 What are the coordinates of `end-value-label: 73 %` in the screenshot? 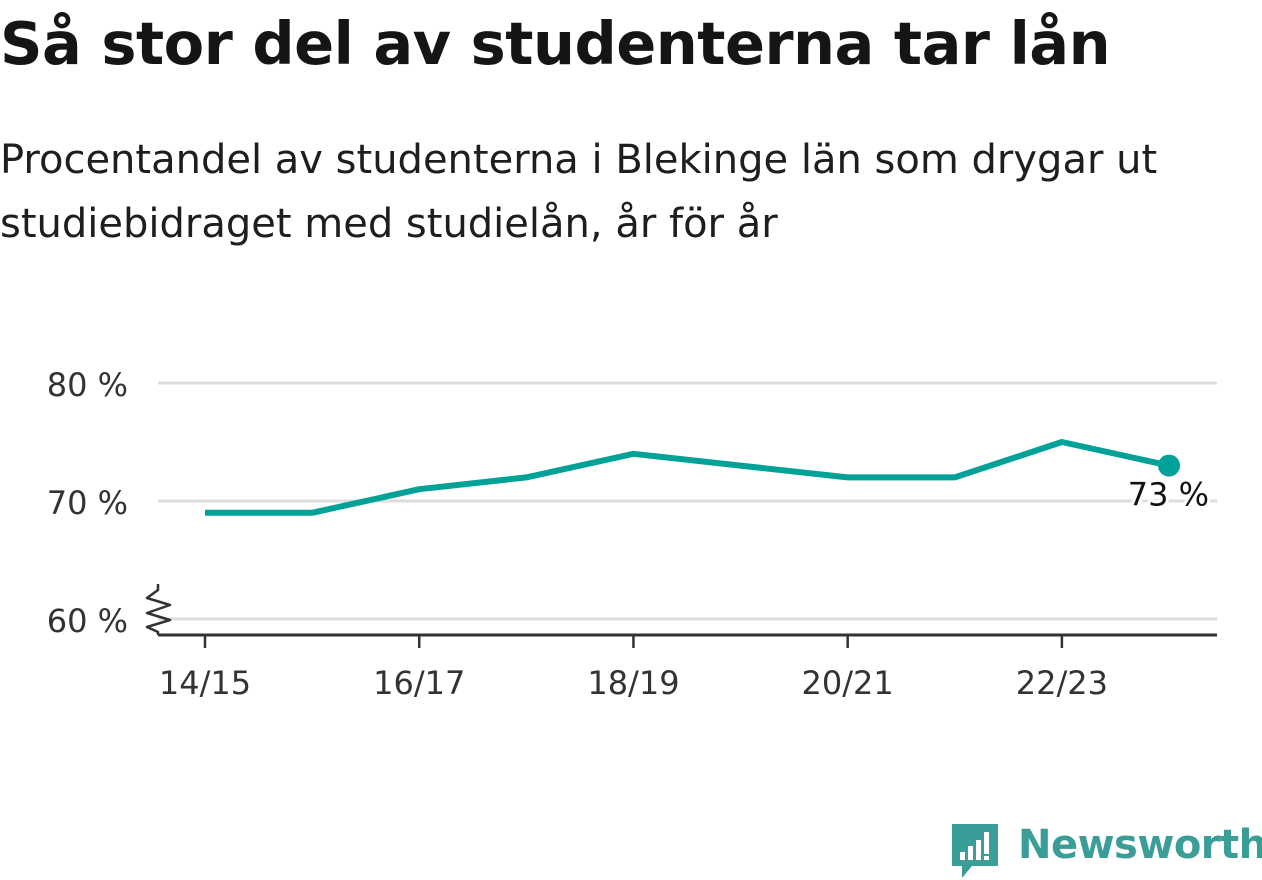 It's located at (1168, 495).